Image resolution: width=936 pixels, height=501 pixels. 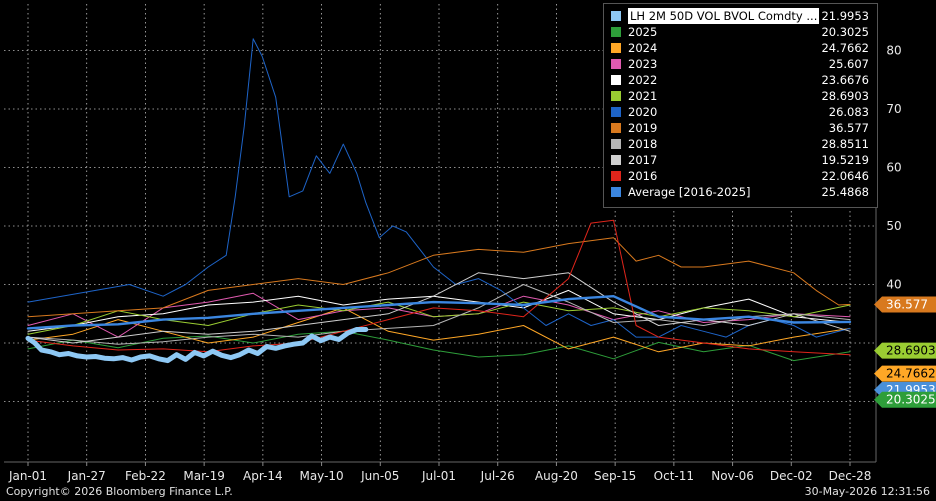 I want to click on legend-item: LH 2M 50D VOL BVOL Comdty ... 21.9953, so click(x=740, y=16).